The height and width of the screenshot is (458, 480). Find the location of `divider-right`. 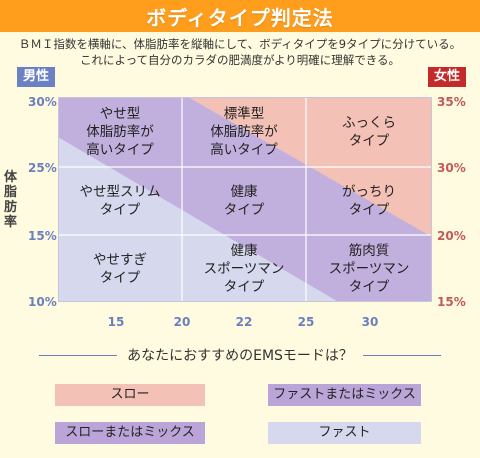

divider-right is located at coordinates (401, 355).